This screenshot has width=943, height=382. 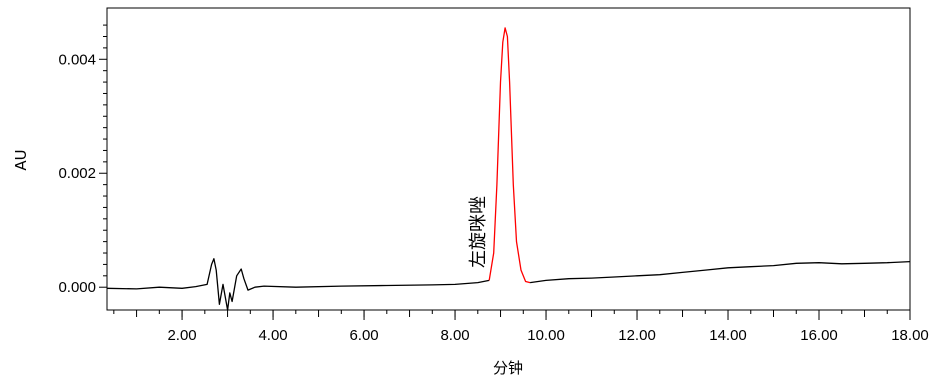 What do you see at coordinates (728, 335) in the screenshot?
I see `x-tick-label: 14.00` at bounding box center [728, 335].